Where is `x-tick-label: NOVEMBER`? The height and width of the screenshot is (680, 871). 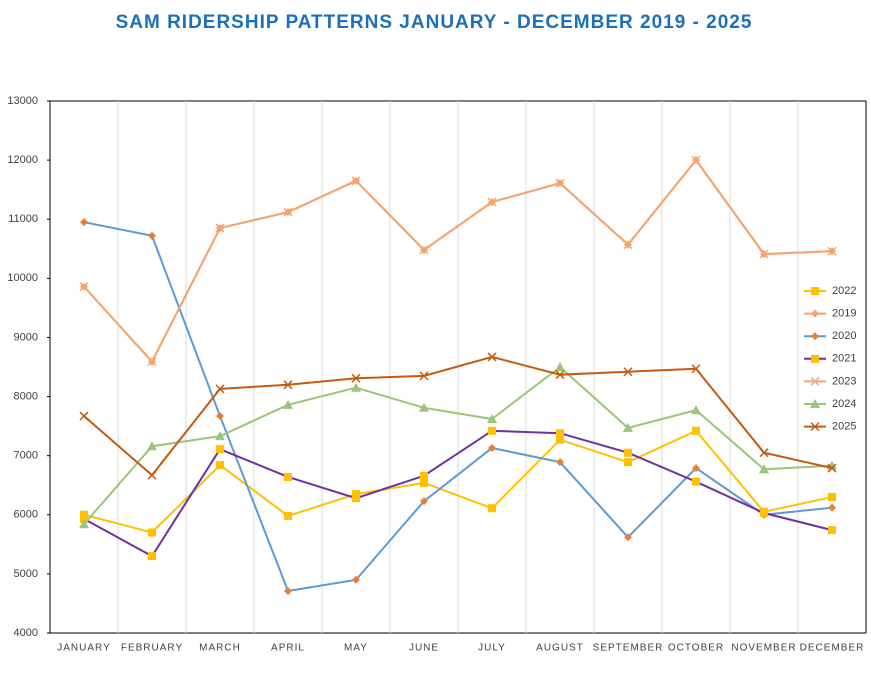
x-tick-label: NOVEMBER is located at coordinates (763, 648).